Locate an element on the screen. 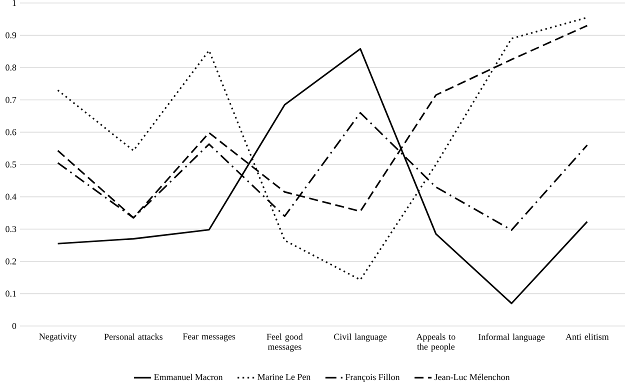  x-tick-label: Appeals to the people is located at coordinates (436, 343).